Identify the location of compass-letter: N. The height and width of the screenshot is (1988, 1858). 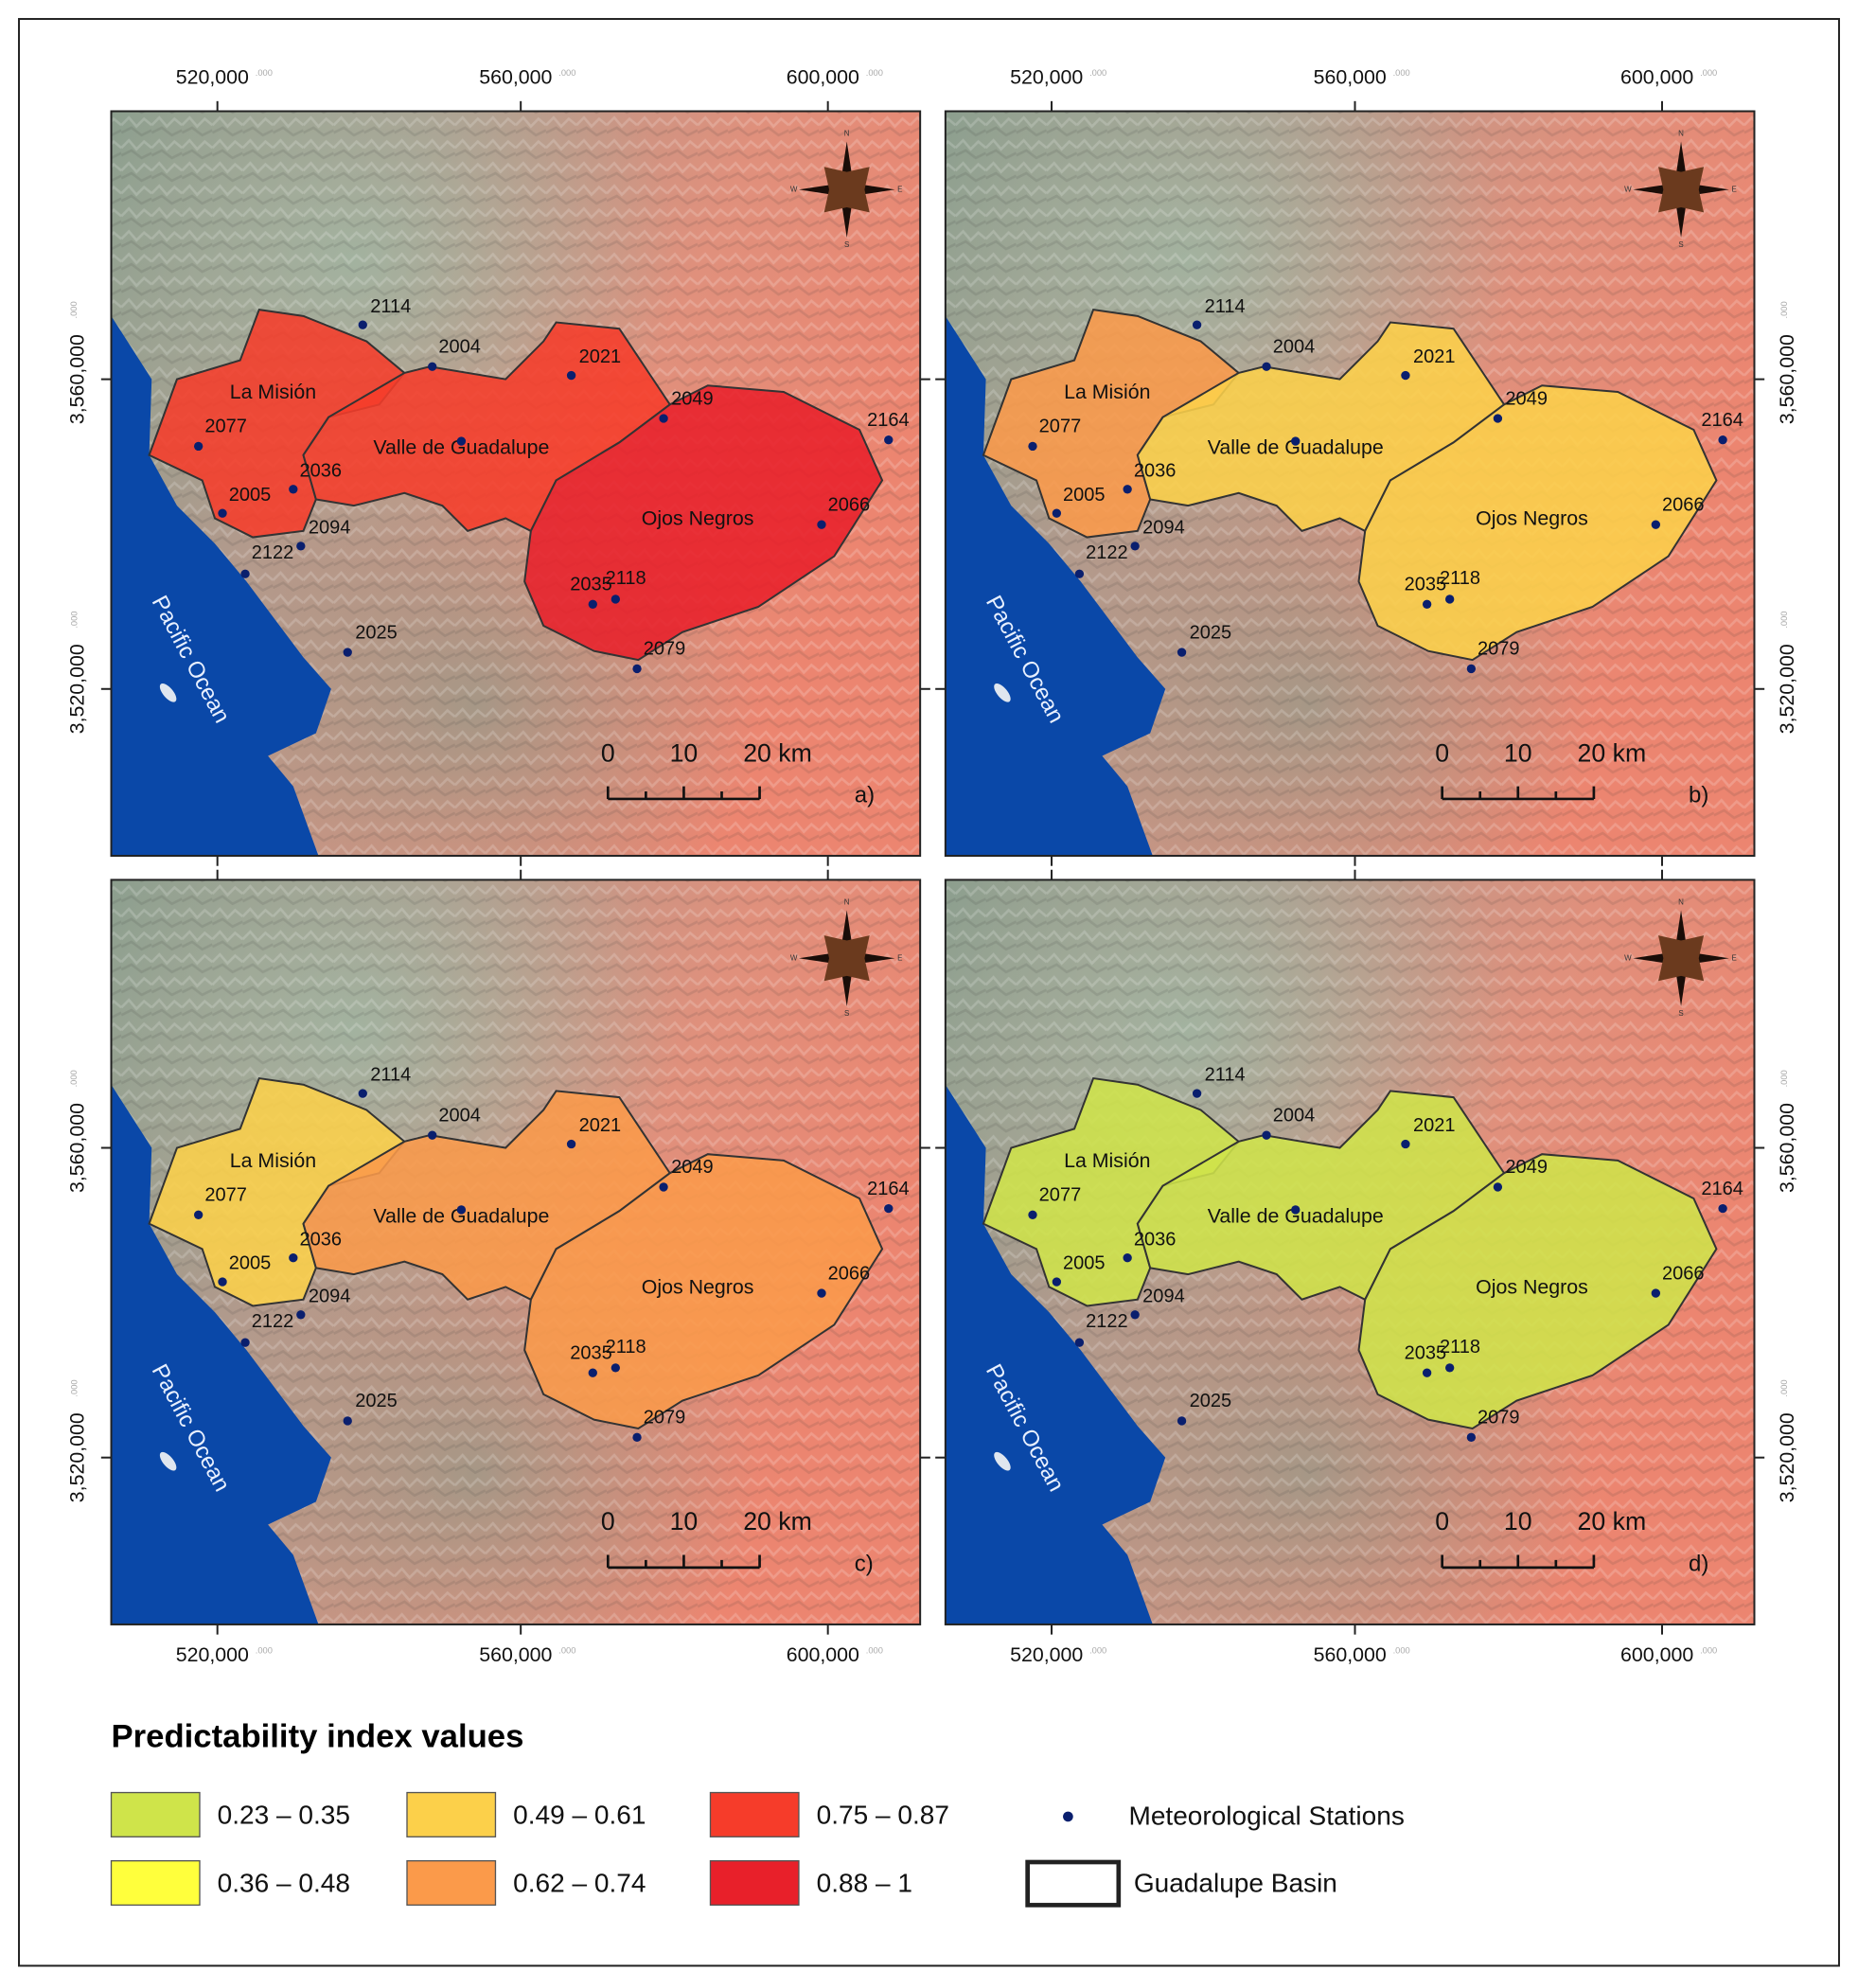
(1681, 134).